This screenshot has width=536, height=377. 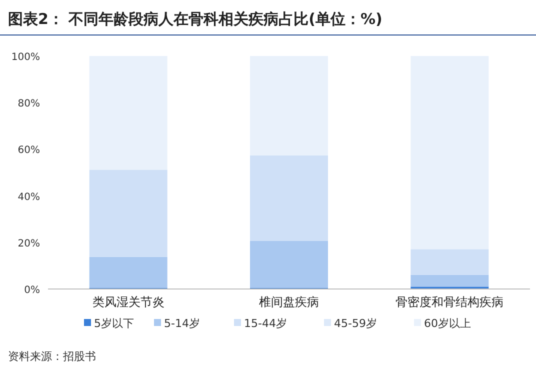 What do you see at coordinates (29, 197) in the screenshot?
I see `y-tick-label: 40%` at bounding box center [29, 197].